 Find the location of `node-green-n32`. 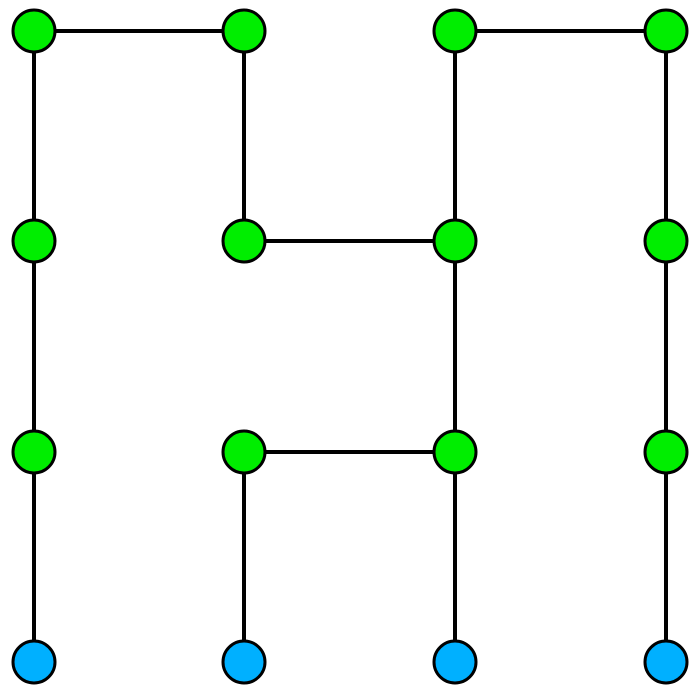

node-green-n32 is located at coordinates (666, 452).